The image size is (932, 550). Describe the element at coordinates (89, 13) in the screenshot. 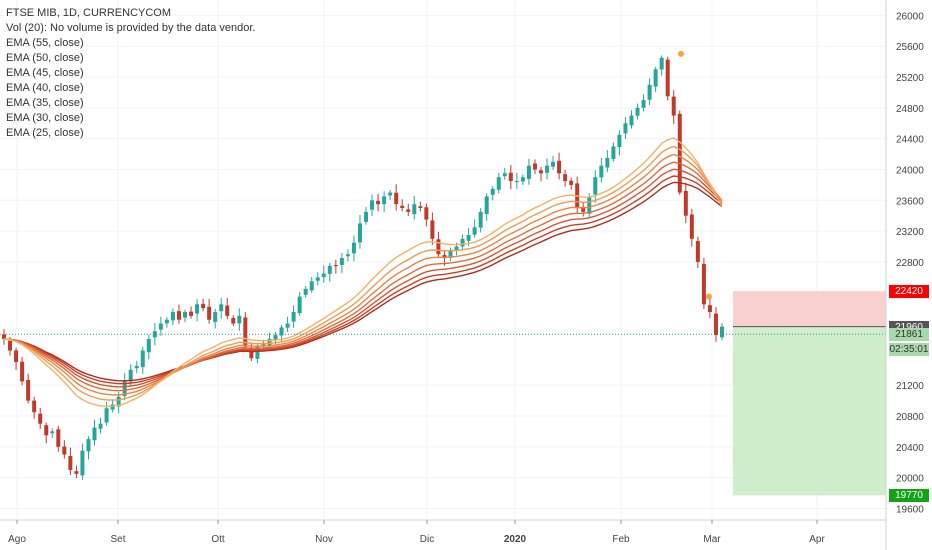

I see `legend-title: FTSE MIB, 1D, CURRENCYCOM` at that location.